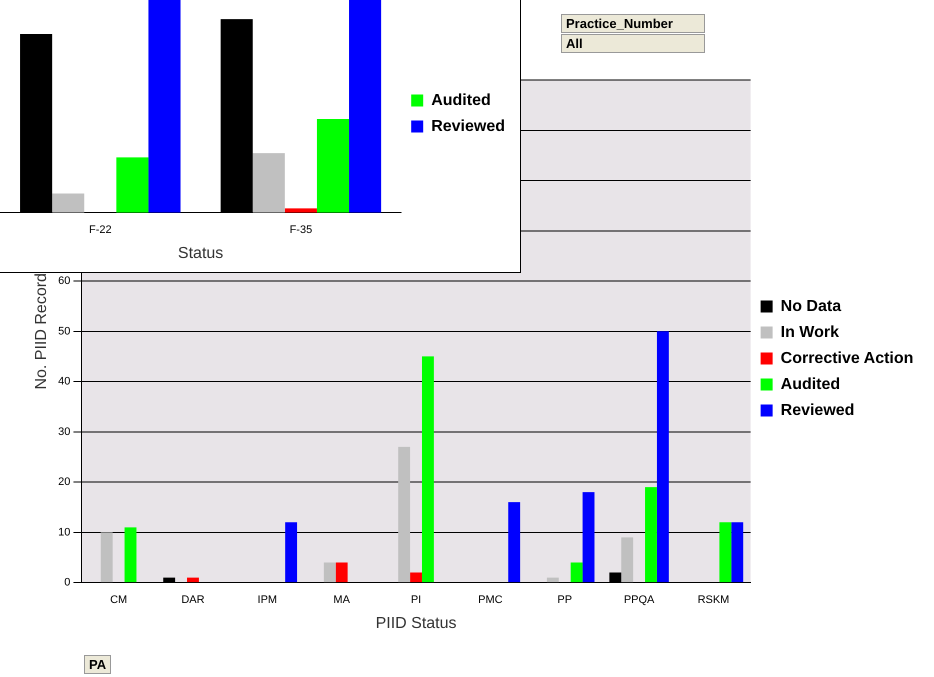  I want to click on x-axis-title: PIID Status, so click(416, 623).